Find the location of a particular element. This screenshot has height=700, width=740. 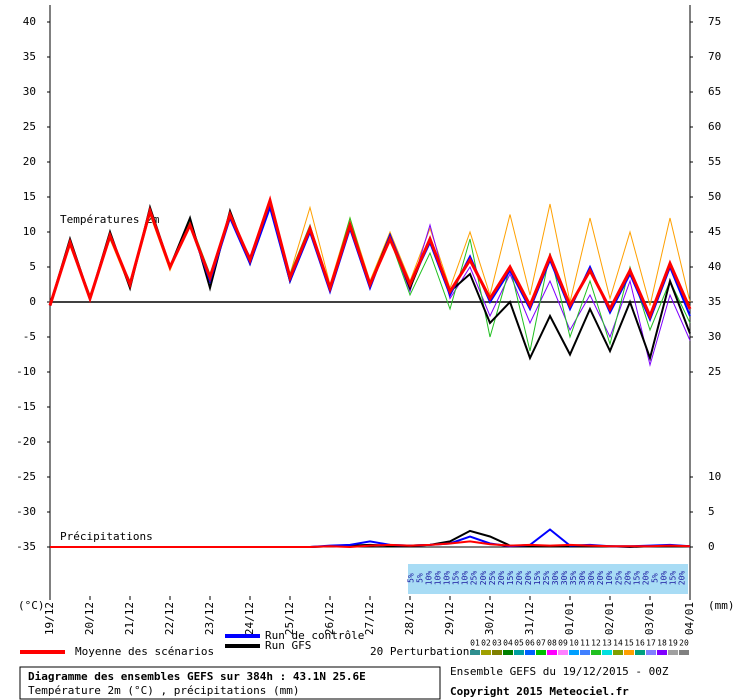

y-tick-label: 40 is located at coordinates (29, 21).